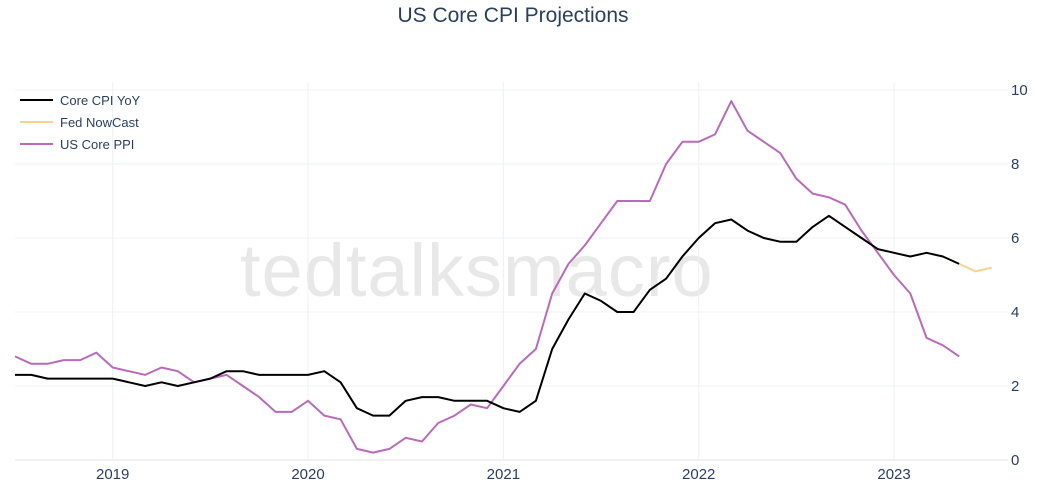 This screenshot has width=1053, height=490. What do you see at coordinates (1019, 90) in the screenshot?
I see `y-tick-label: 10` at bounding box center [1019, 90].